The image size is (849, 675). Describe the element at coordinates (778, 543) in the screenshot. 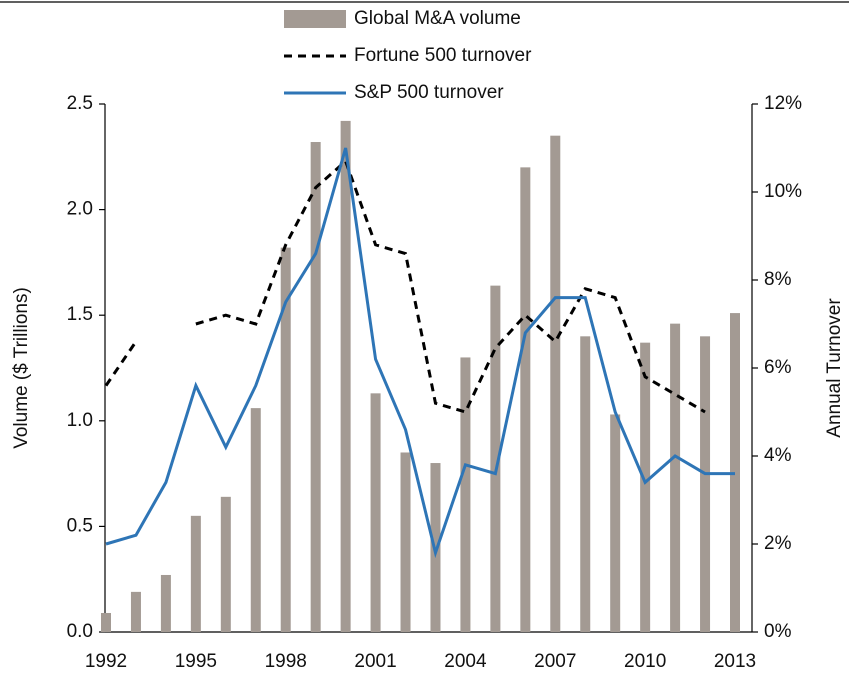

I see `y2-tick-label: 2%` at that location.